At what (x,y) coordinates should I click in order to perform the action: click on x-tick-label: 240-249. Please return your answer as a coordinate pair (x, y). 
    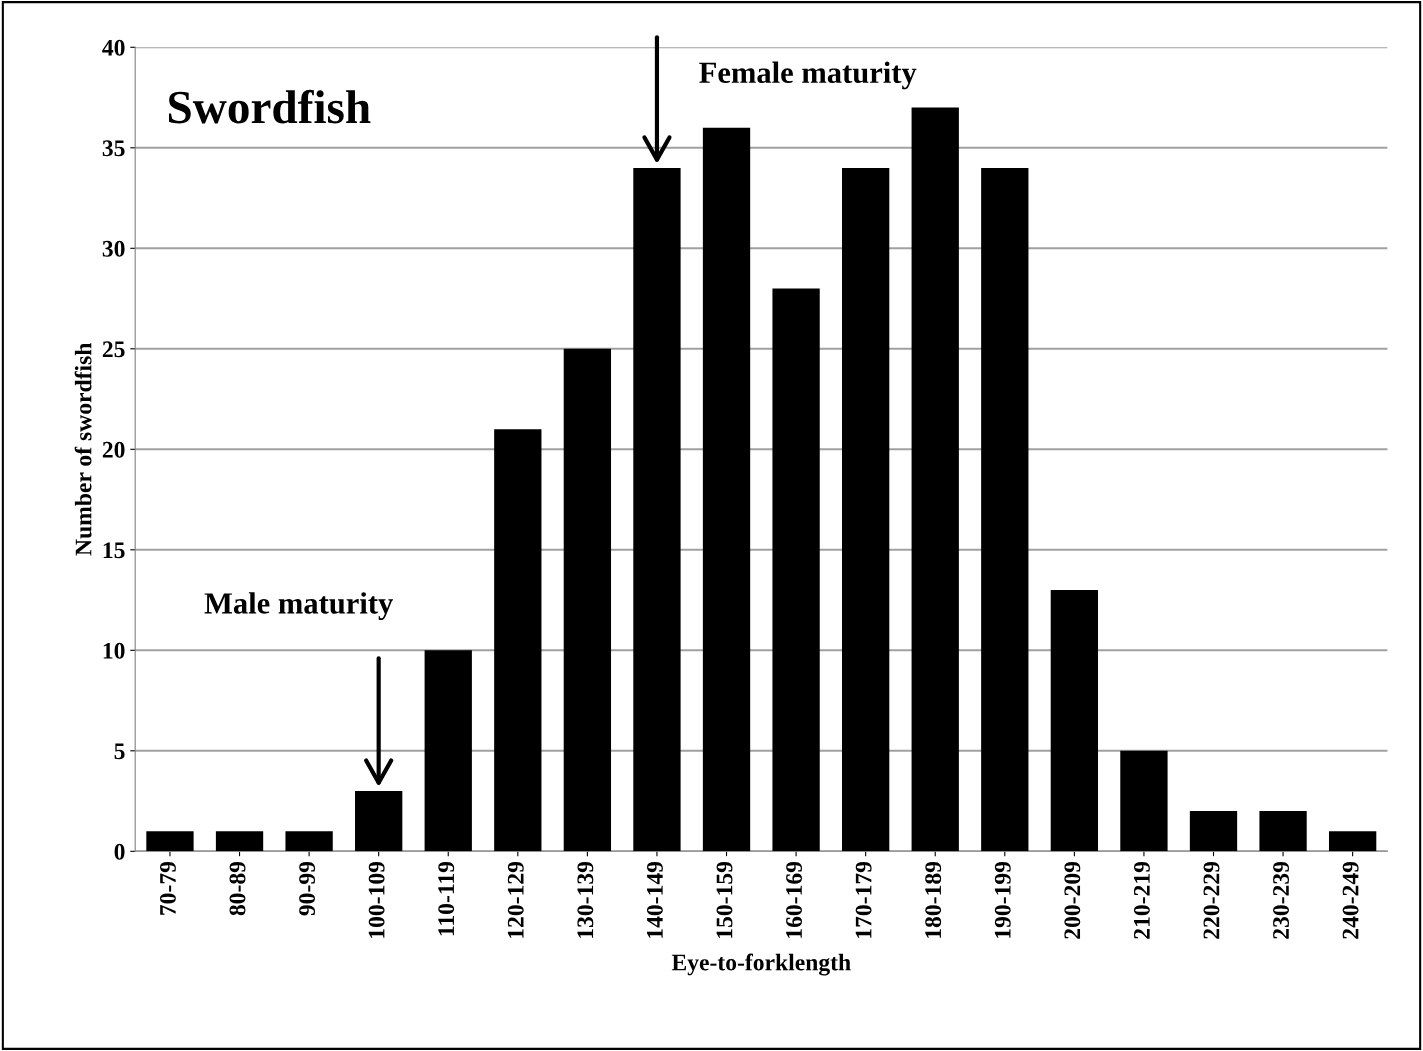
    Looking at the image, I should click on (1350, 900).